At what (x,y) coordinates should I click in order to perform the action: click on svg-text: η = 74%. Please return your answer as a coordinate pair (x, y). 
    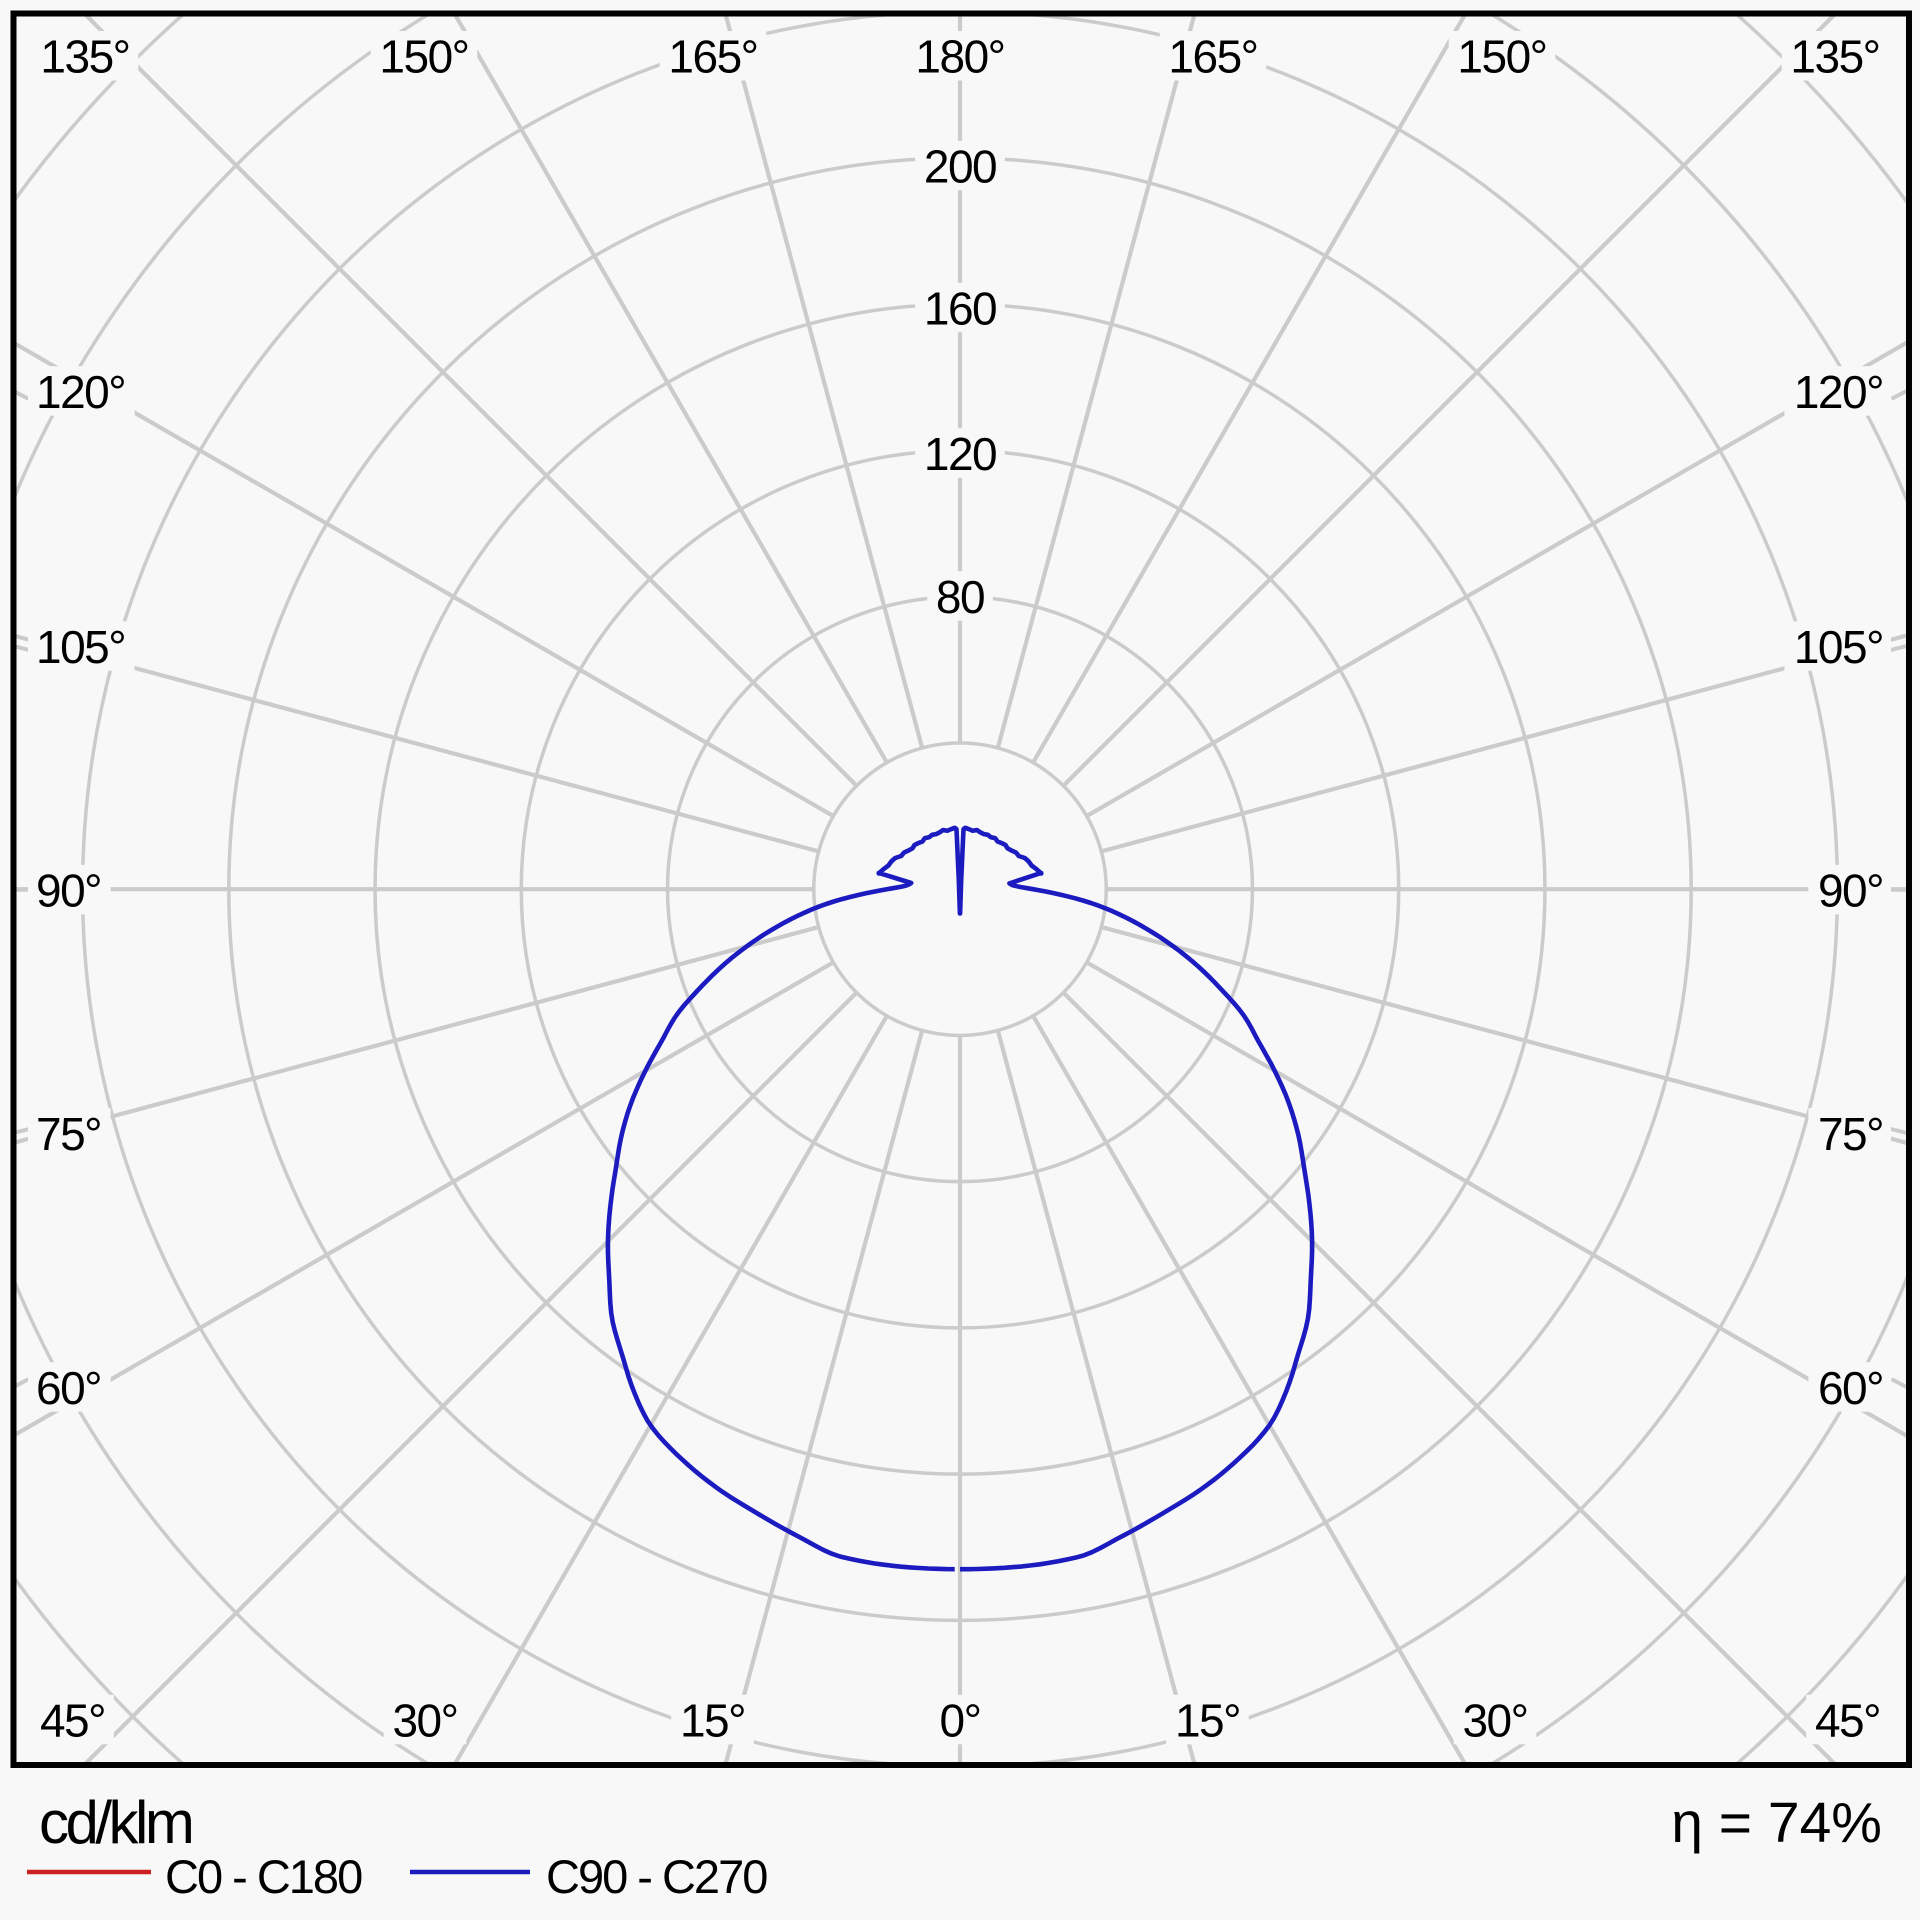
    Looking at the image, I should click on (1776, 1823).